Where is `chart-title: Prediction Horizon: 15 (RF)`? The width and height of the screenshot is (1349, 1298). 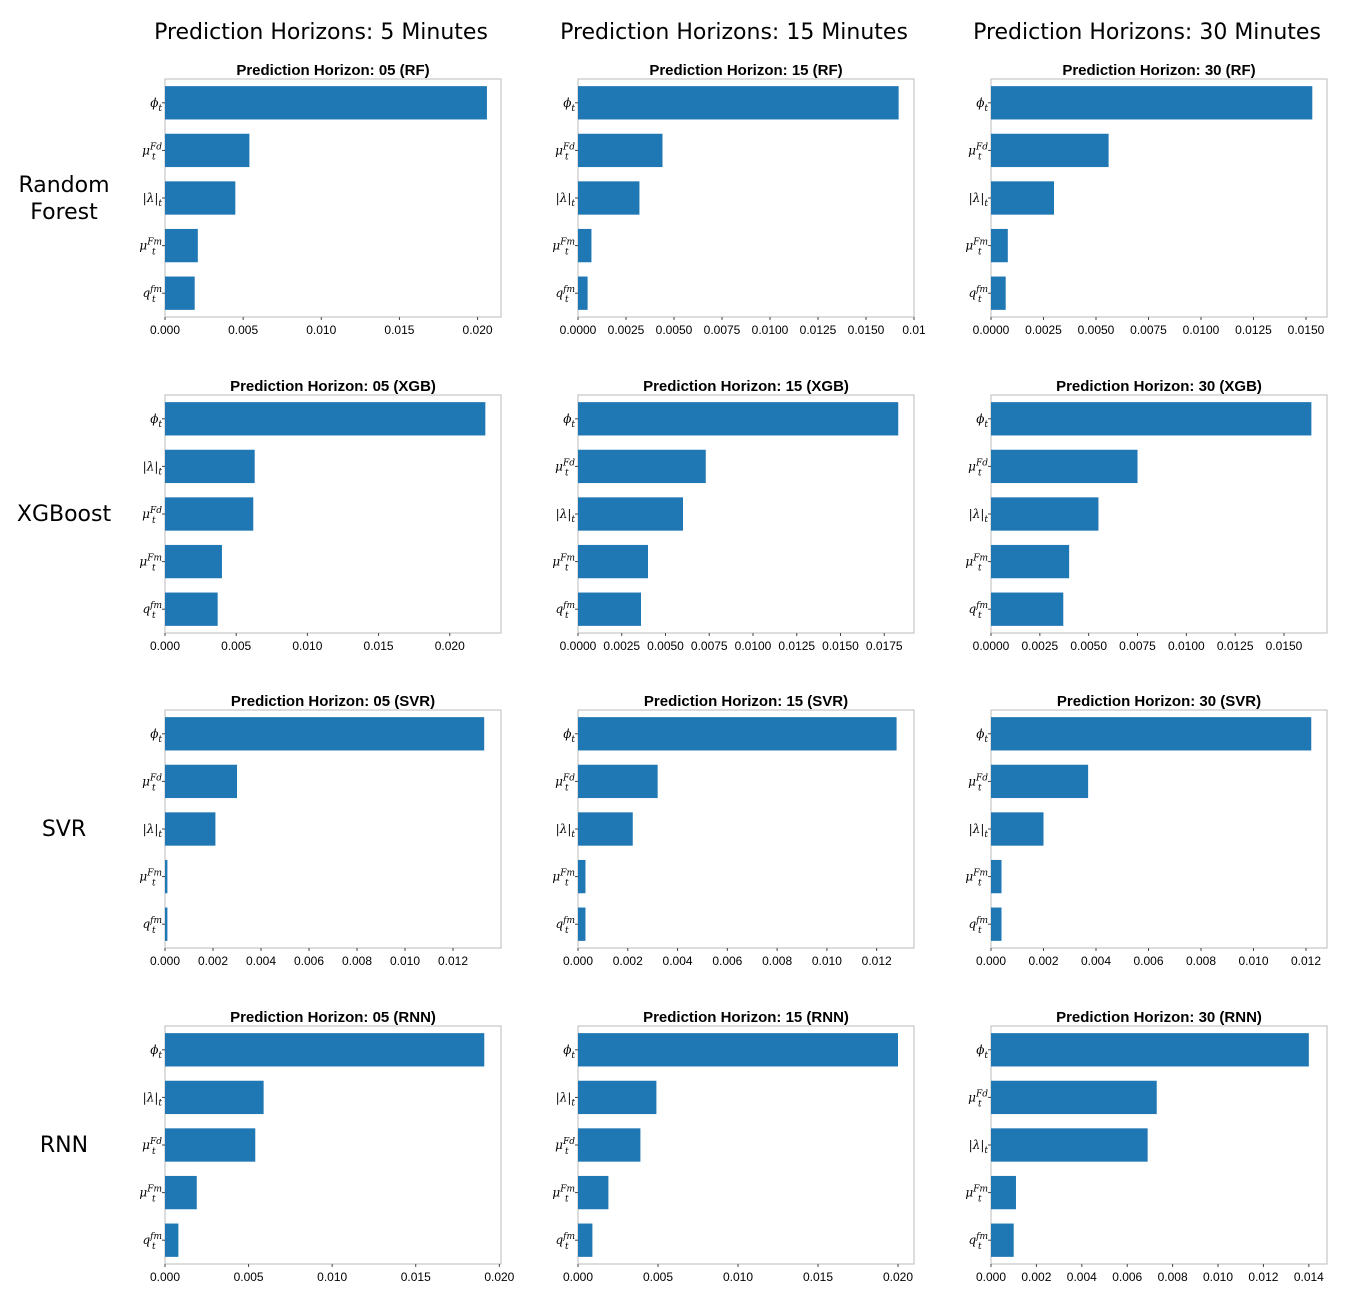
chart-title: Prediction Horizon: 15 (RF) is located at coordinates (745, 70).